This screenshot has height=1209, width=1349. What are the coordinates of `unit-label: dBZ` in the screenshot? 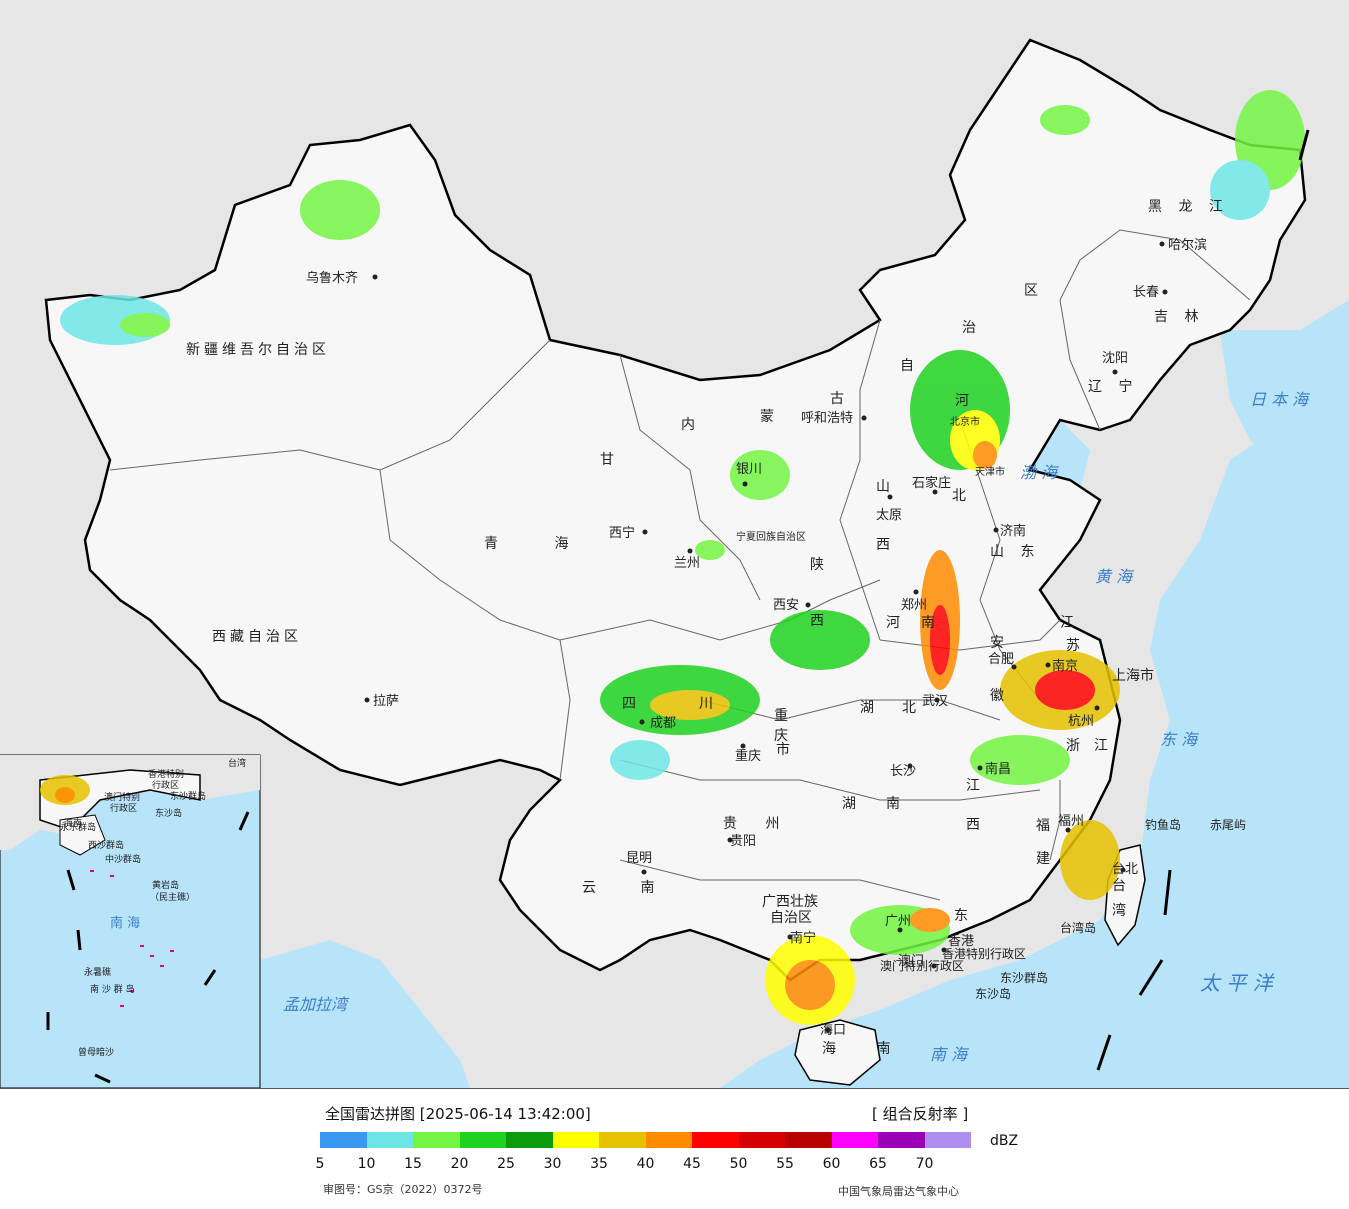 It's located at (1004, 1141).